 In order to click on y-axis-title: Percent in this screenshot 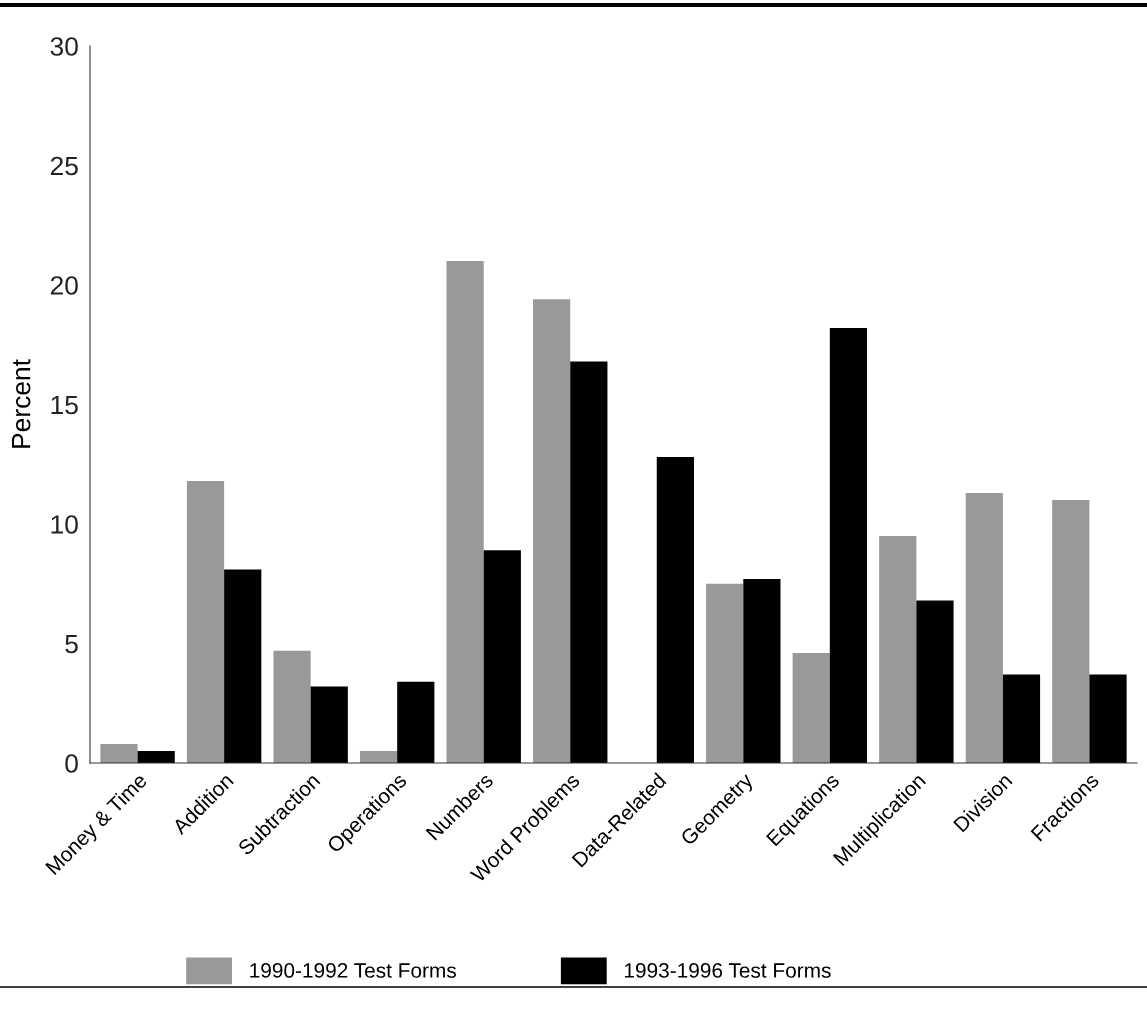, I will do `click(21, 403)`.